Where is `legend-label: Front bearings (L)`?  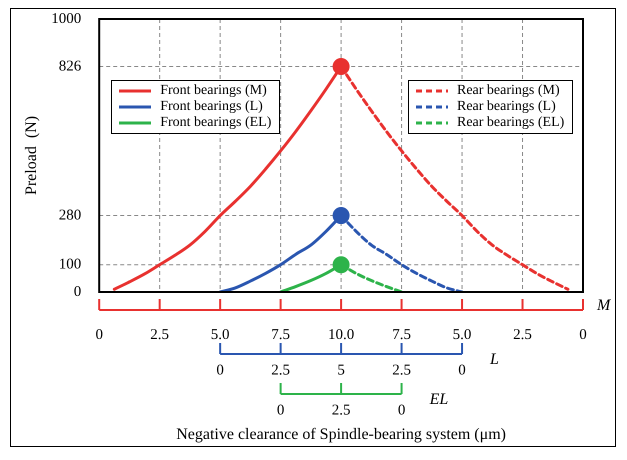 legend-label: Front bearings (L) is located at coordinates (211, 107).